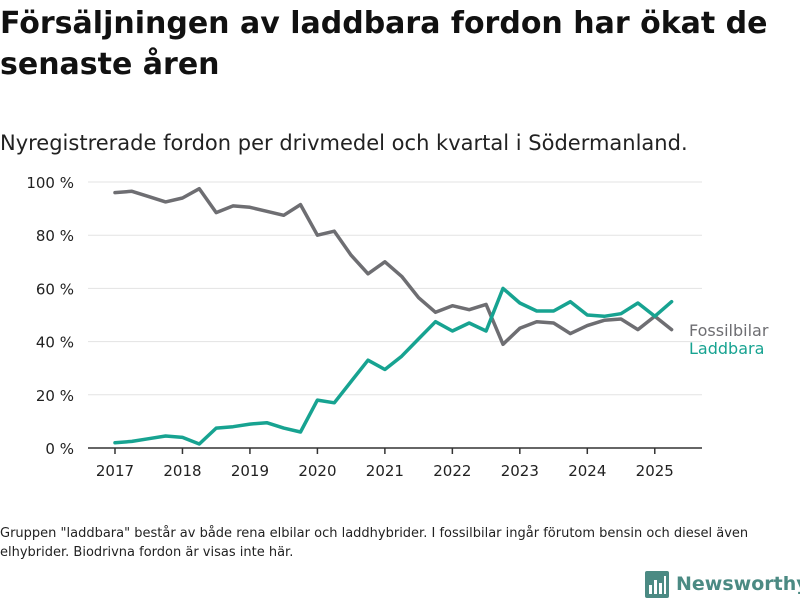 This screenshot has height=600, width=800. Describe the element at coordinates (55, 289) in the screenshot. I see `y-tick-label: 60 %` at that location.